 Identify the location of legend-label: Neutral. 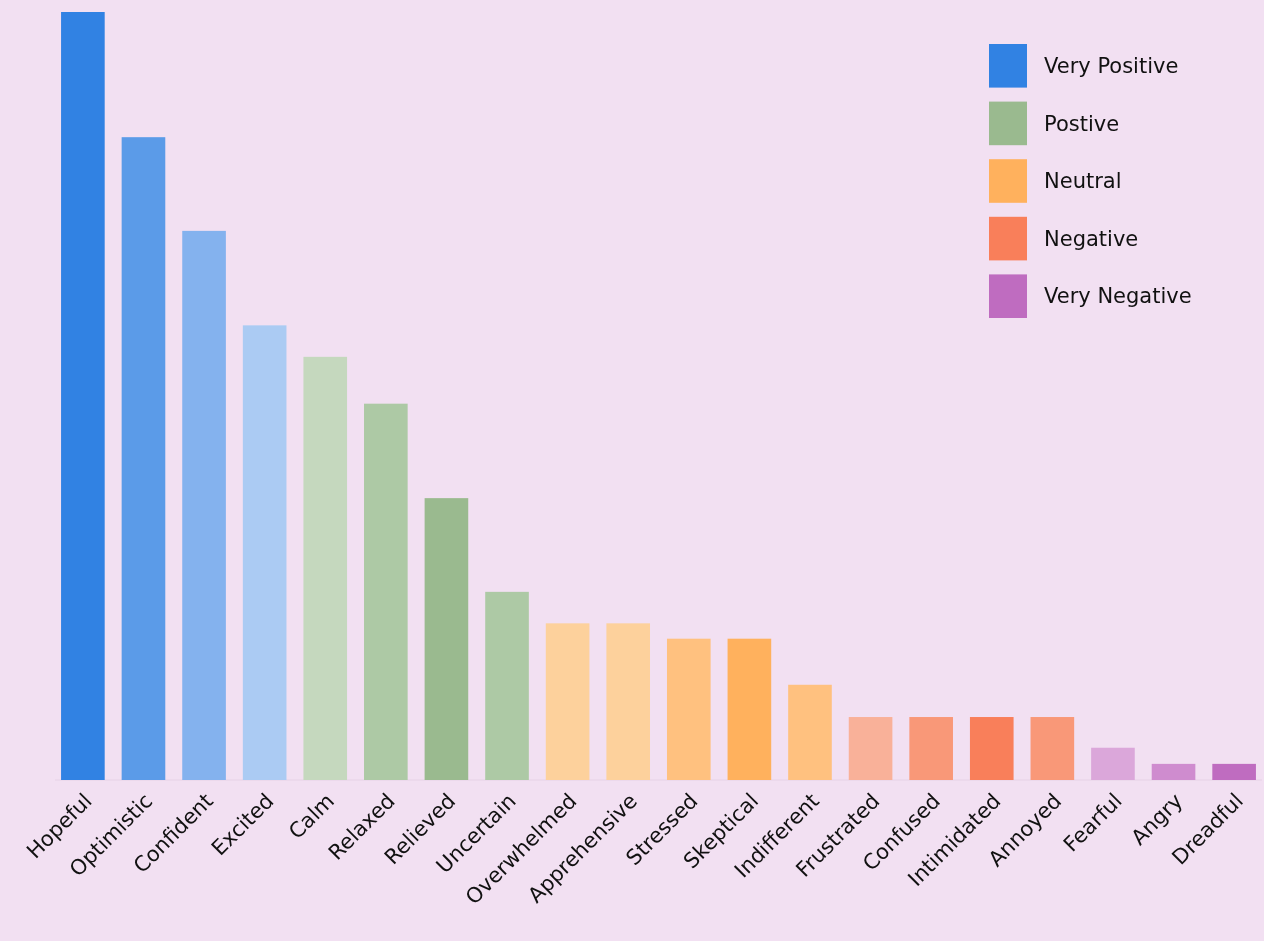
(1083, 181).